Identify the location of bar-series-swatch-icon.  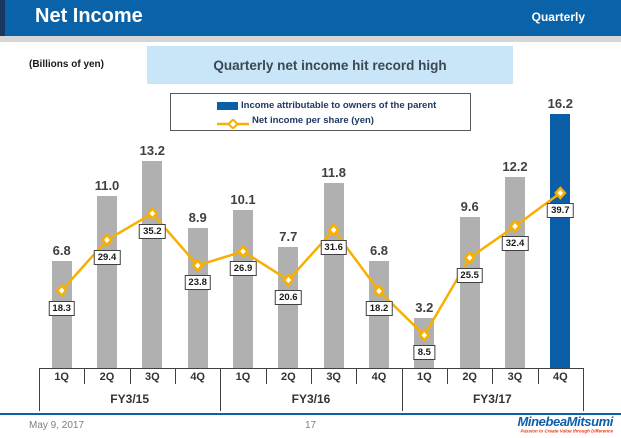
(227, 105).